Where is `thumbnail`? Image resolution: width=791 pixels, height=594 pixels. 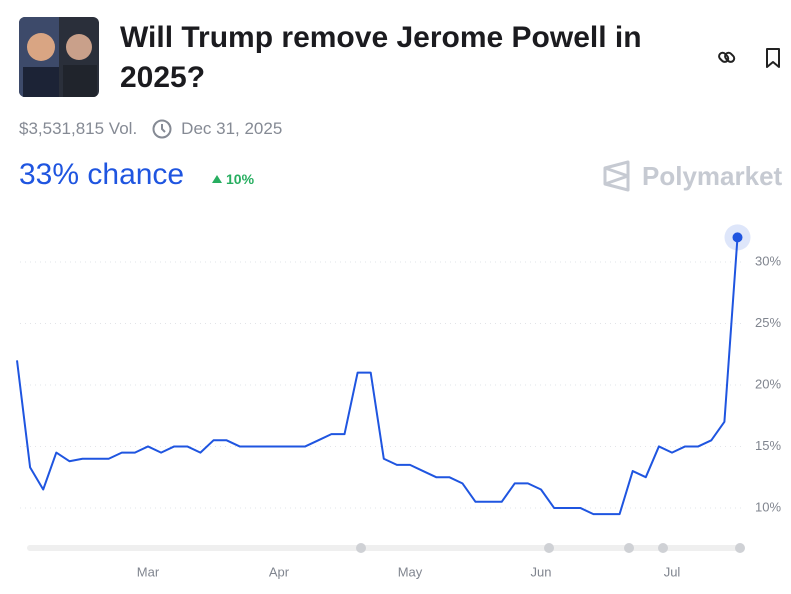
thumbnail is located at coordinates (59, 57).